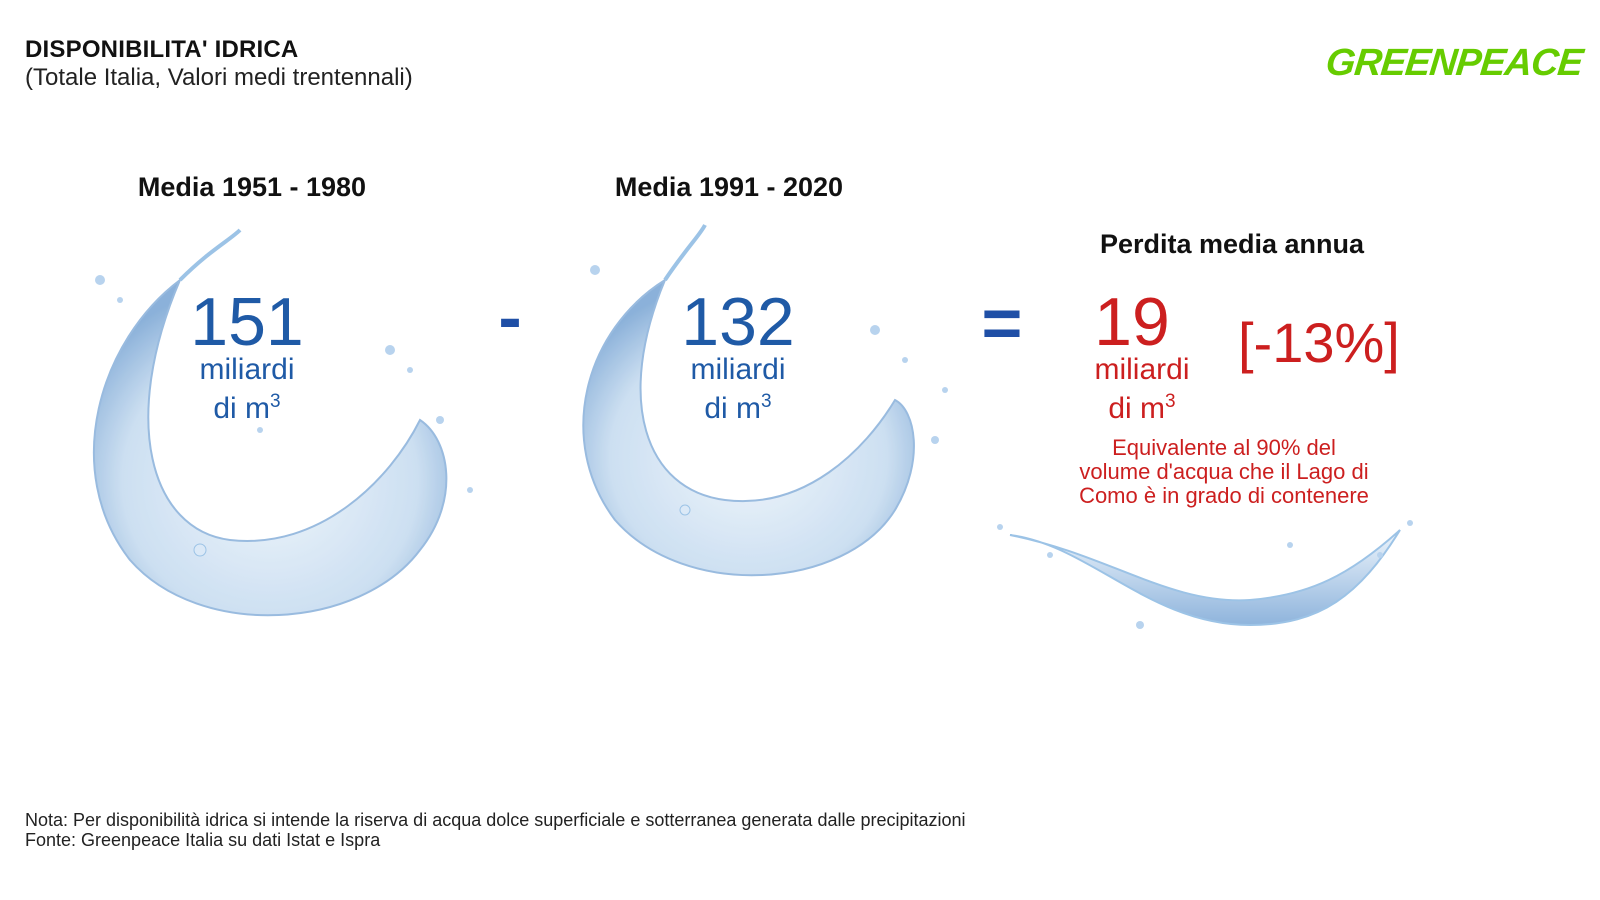 The height and width of the screenshot is (900, 1600). What do you see at coordinates (162, 49) in the screenshot?
I see `page-title: DISPONIBILITA' IDRICA` at bounding box center [162, 49].